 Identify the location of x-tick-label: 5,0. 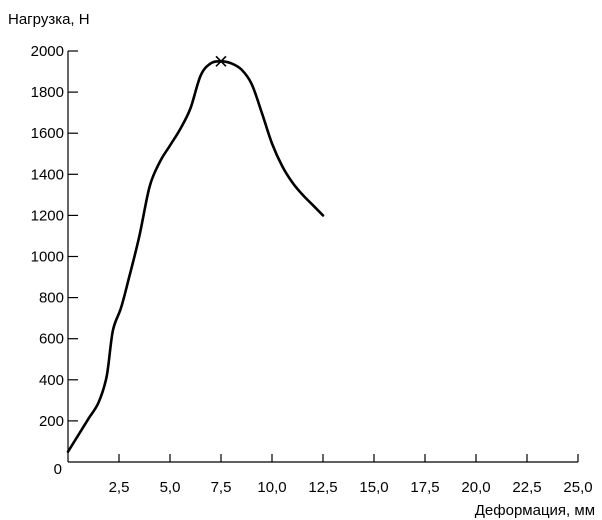
(170, 487).